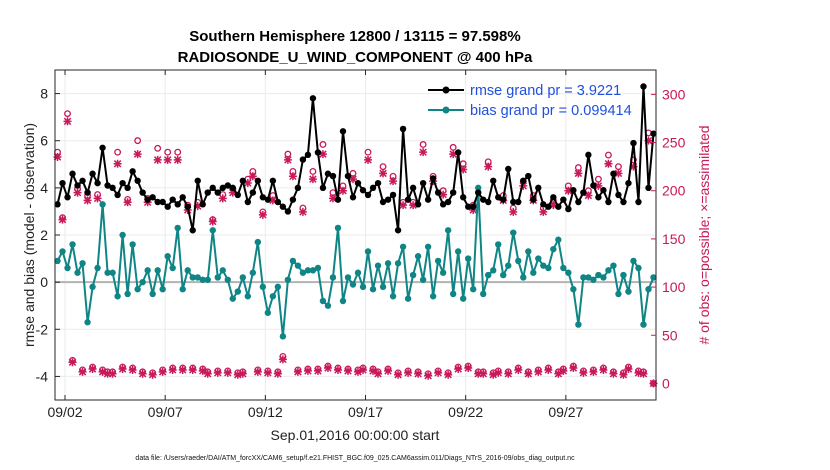 The image size is (830, 470). Describe the element at coordinates (265, 412) in the screenshot. I see `x-tick-label: 09/12` at that location.